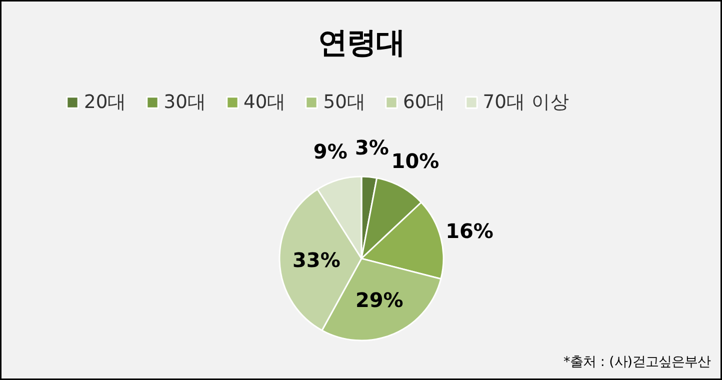 This screenshot has width=722, height=380. Describe the element at coordinates (105, 103) in the screenshot. I see `legend-label: 20대` at that location.